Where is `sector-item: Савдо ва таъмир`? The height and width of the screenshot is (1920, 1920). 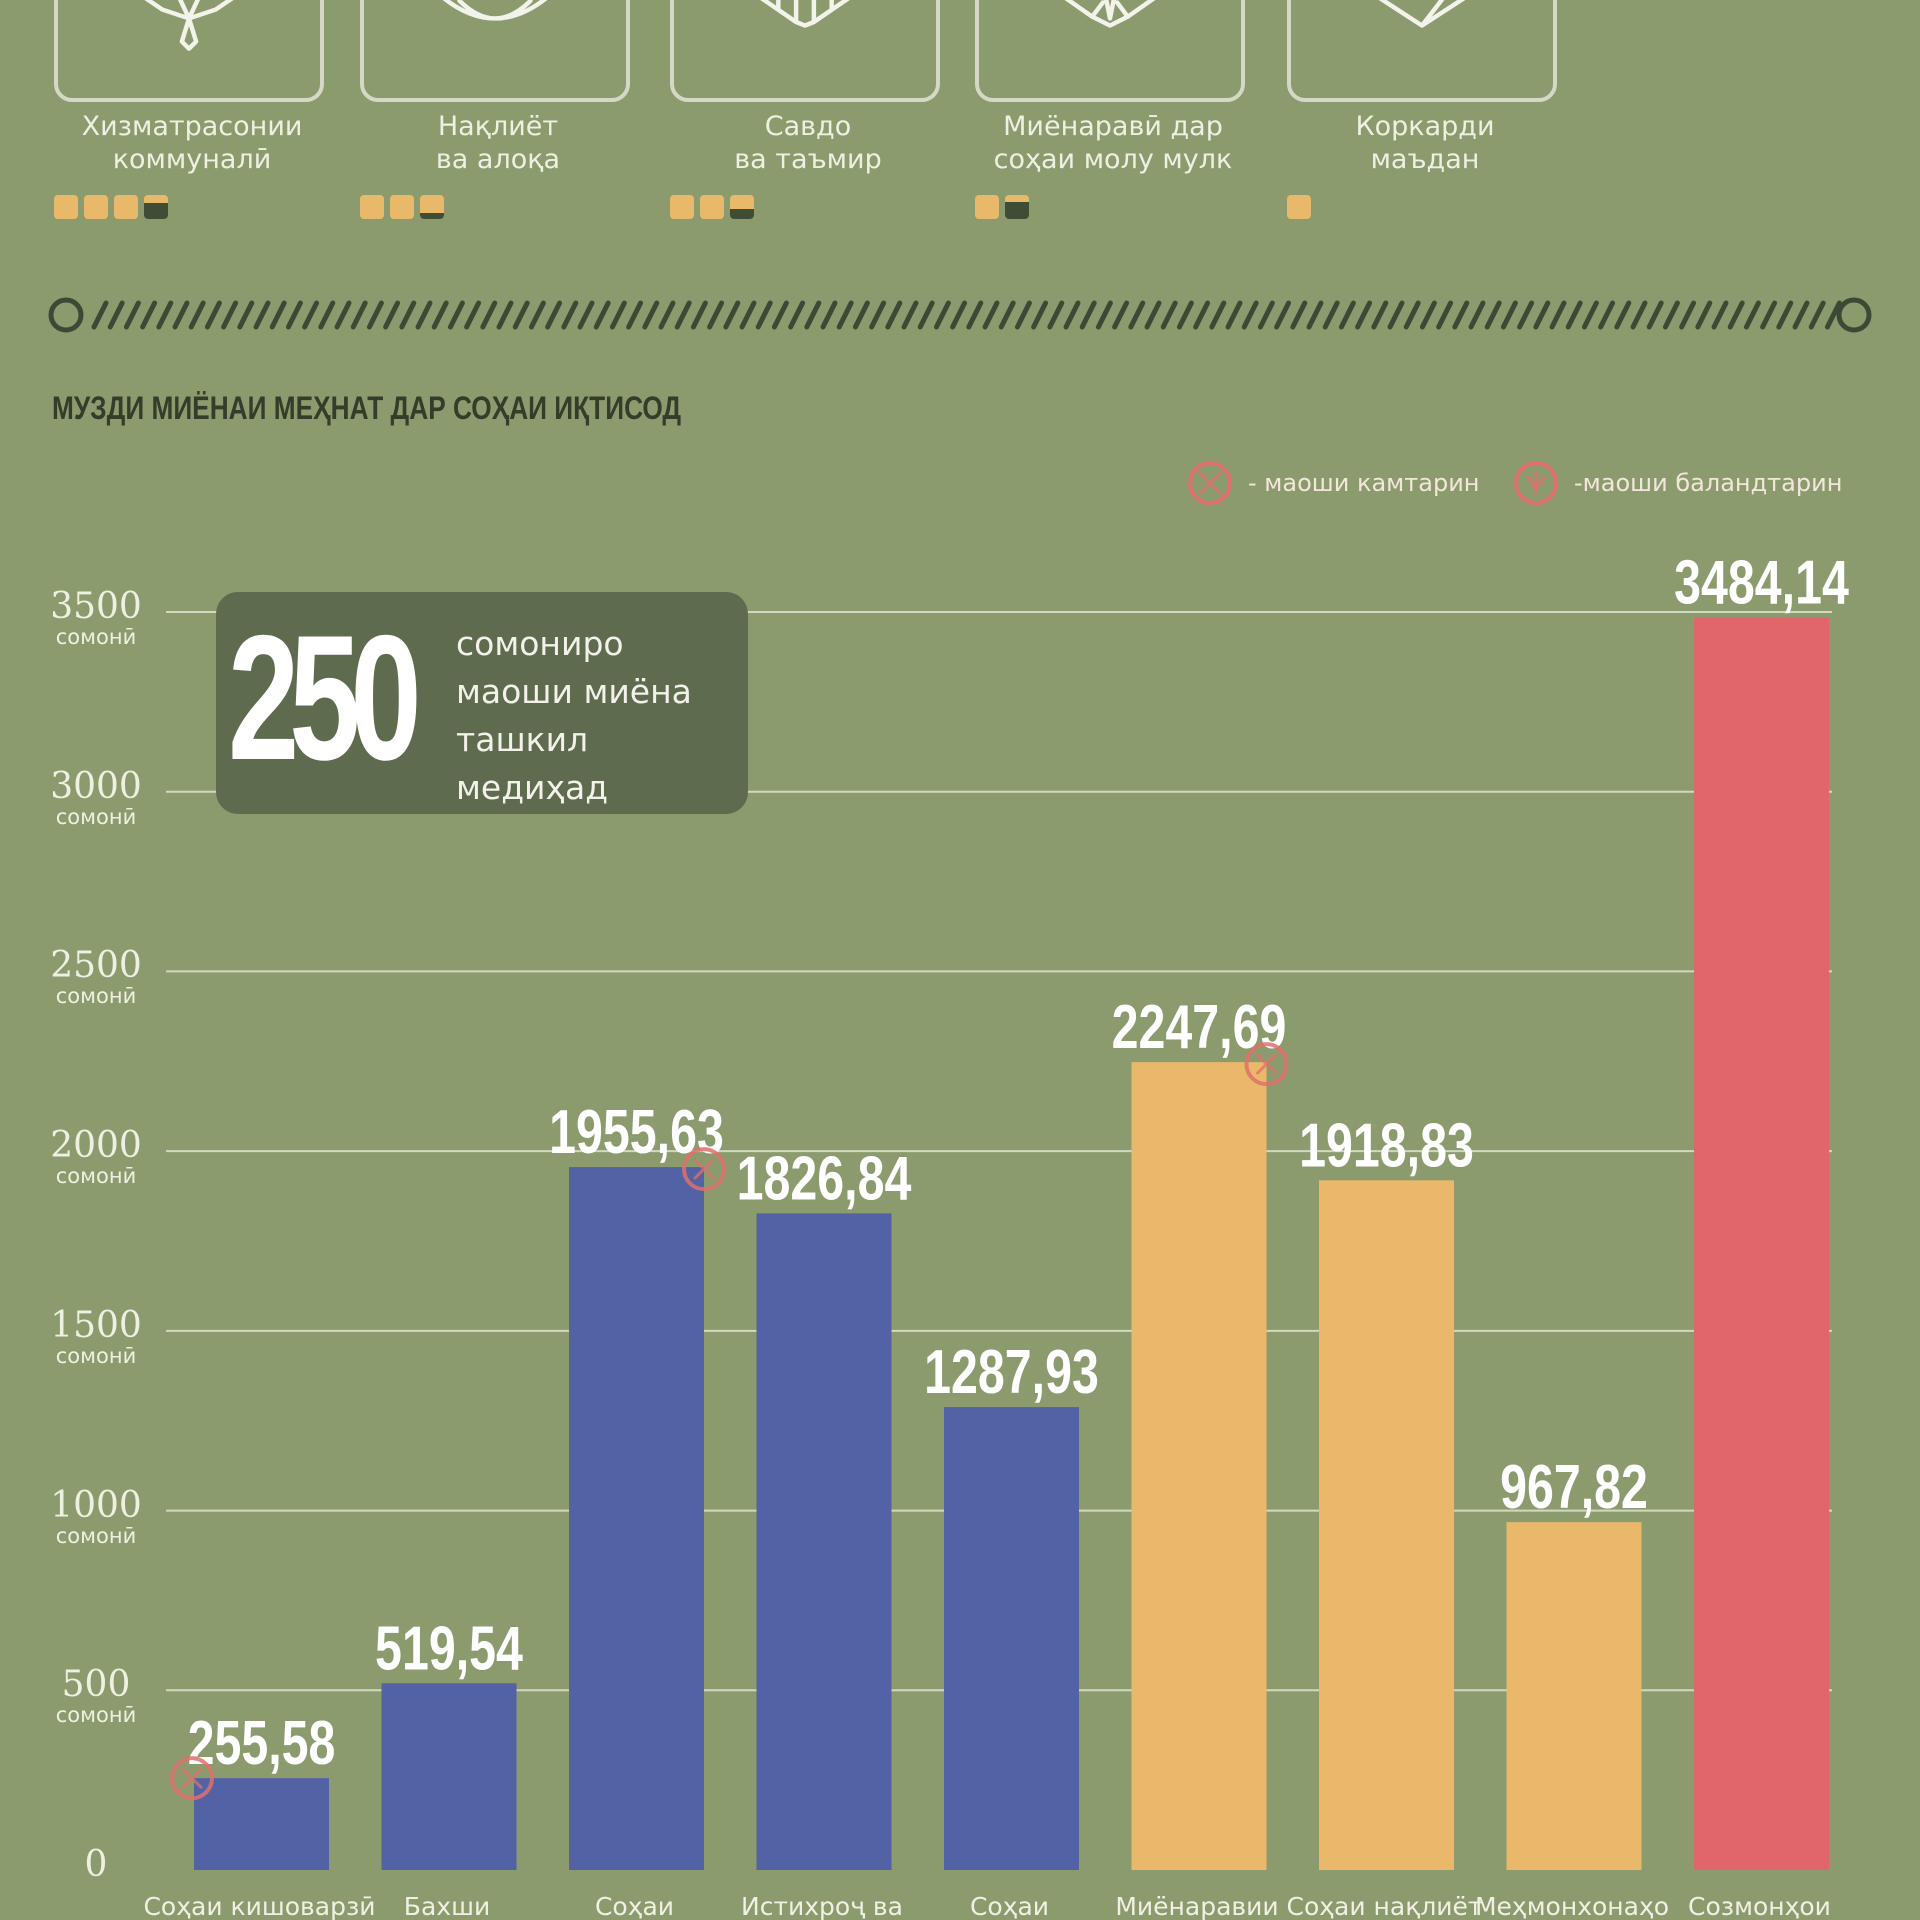 sector-item: Савдо ва таъмир is located at coordinates (808, 120).